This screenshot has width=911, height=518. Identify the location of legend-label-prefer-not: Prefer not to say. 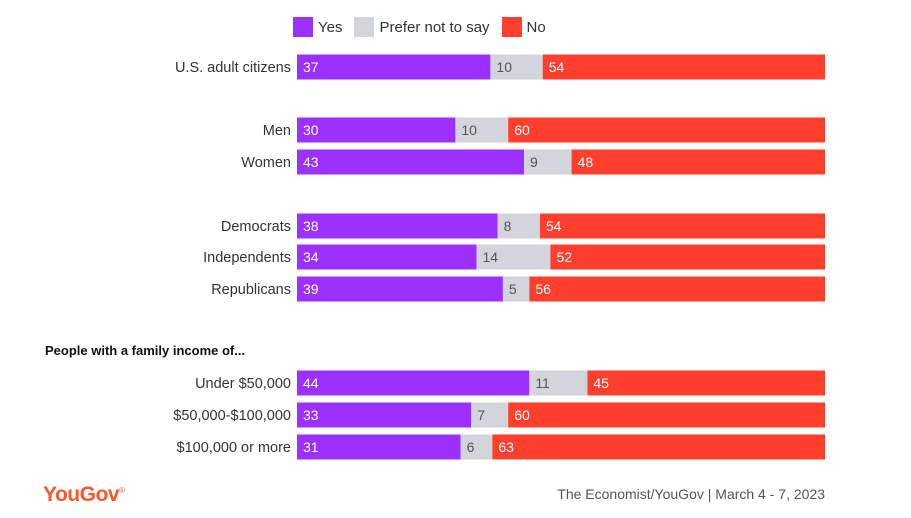
(434, 27).